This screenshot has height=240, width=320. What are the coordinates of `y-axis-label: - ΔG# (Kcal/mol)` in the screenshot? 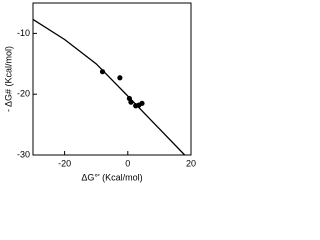 It's located at (8, 79).